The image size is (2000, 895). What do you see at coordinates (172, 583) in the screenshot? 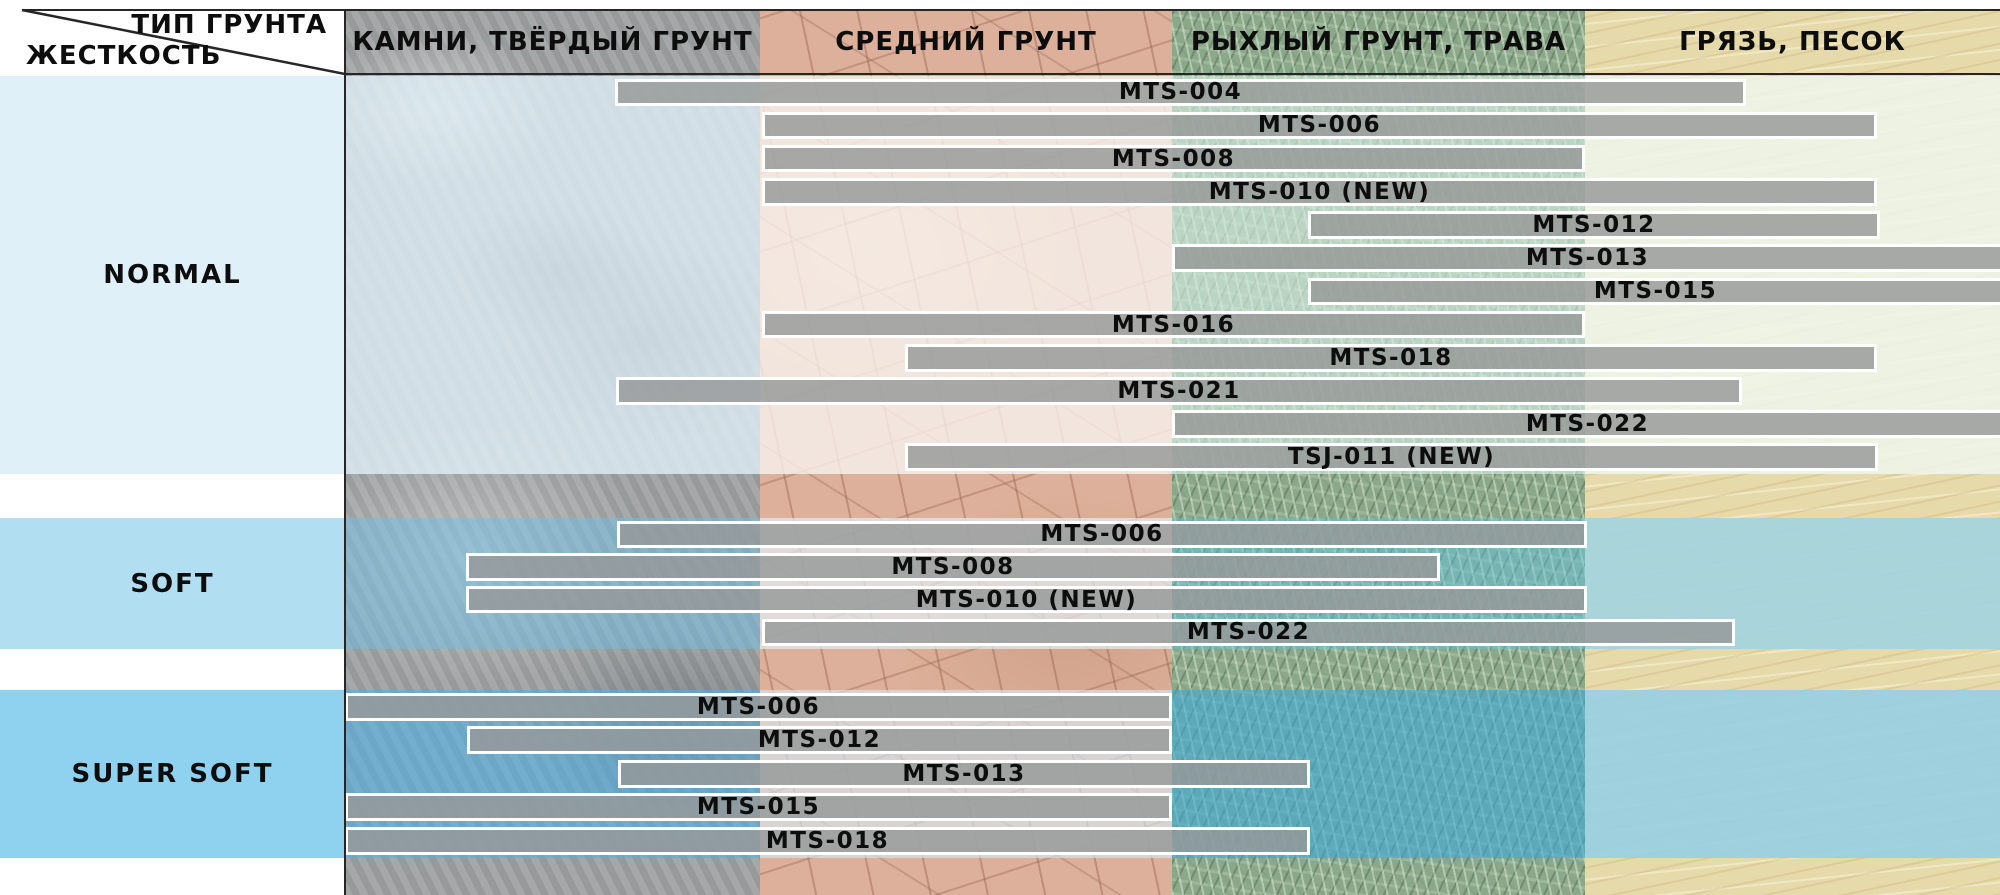
I see `row-label-soft: SOFT` at bounding box center [172, 583].